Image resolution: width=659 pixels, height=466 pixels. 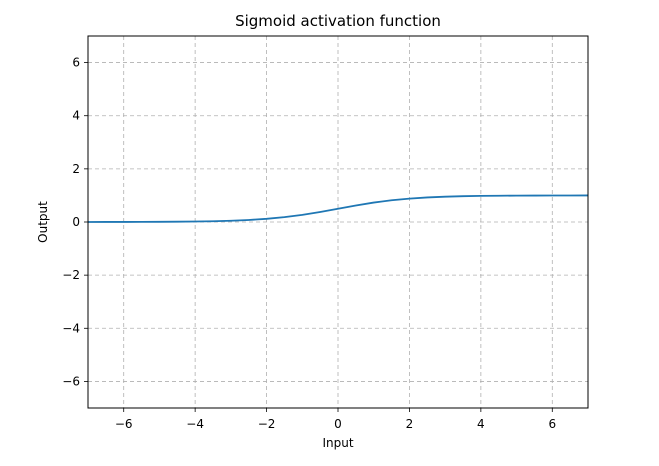 I want to click on x-tick-label: −4, so click(x=195, y=424).